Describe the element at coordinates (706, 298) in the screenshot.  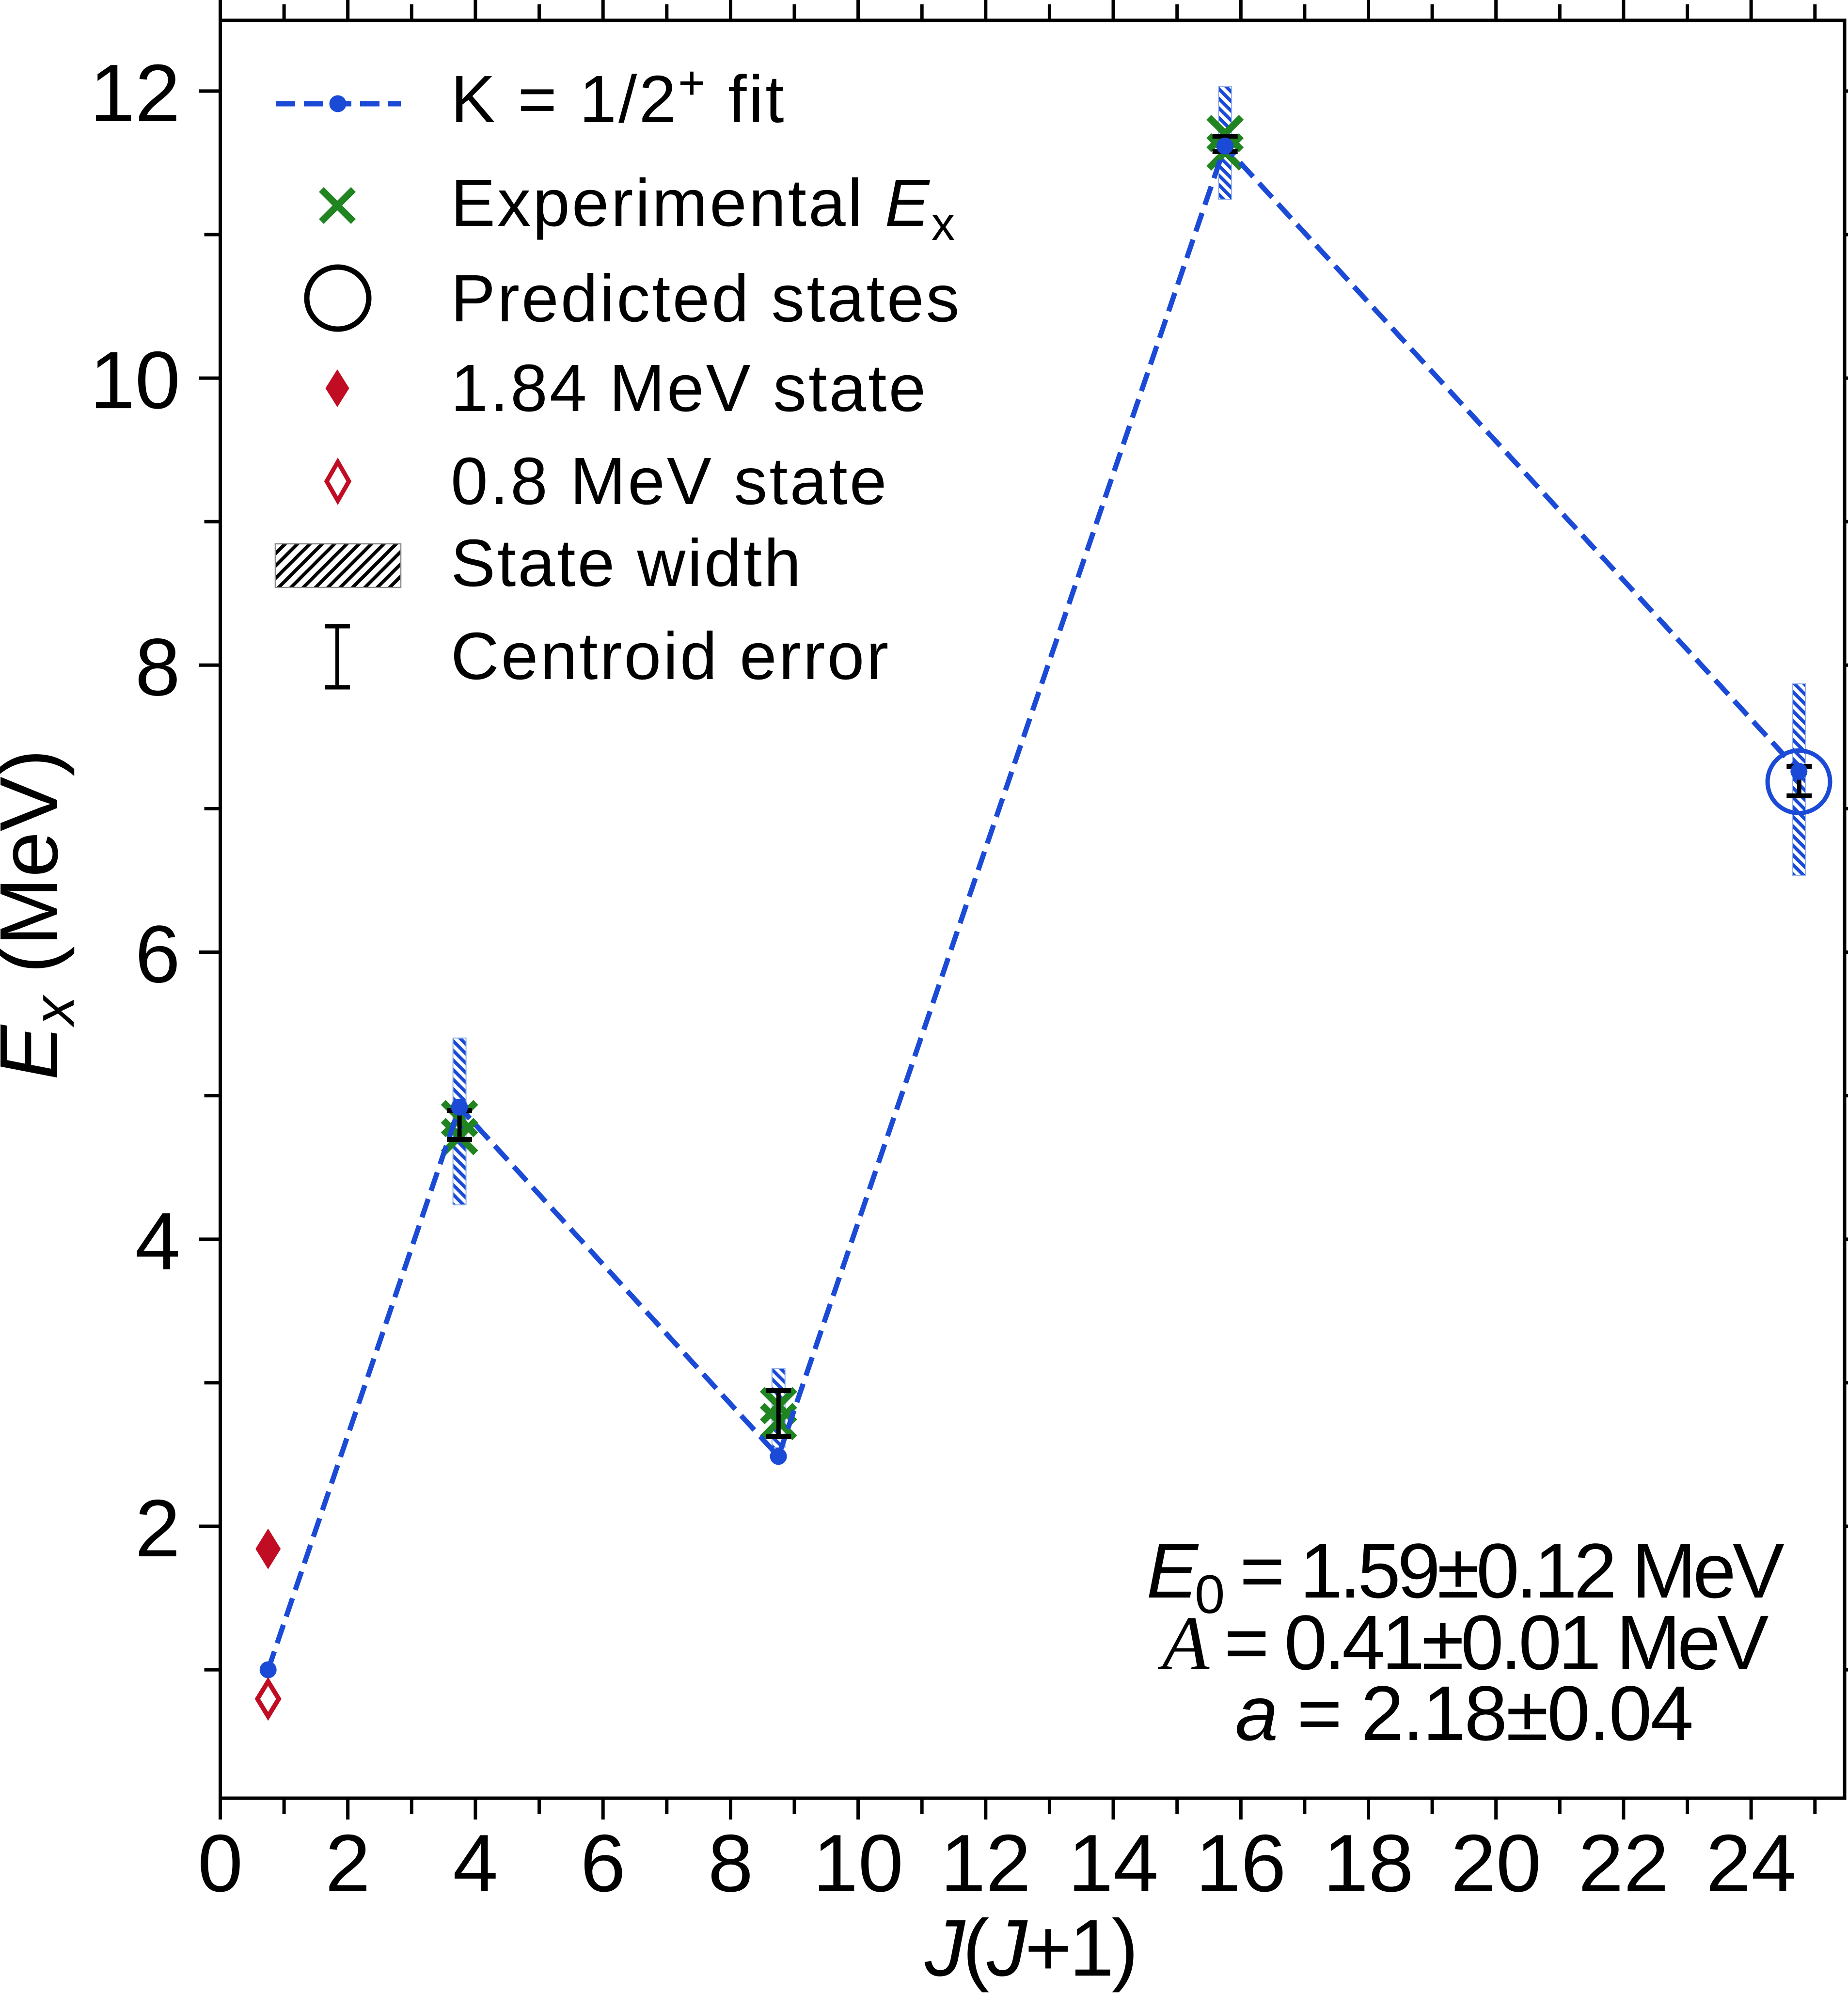
I see `svg-text: Predicted states` at that location.